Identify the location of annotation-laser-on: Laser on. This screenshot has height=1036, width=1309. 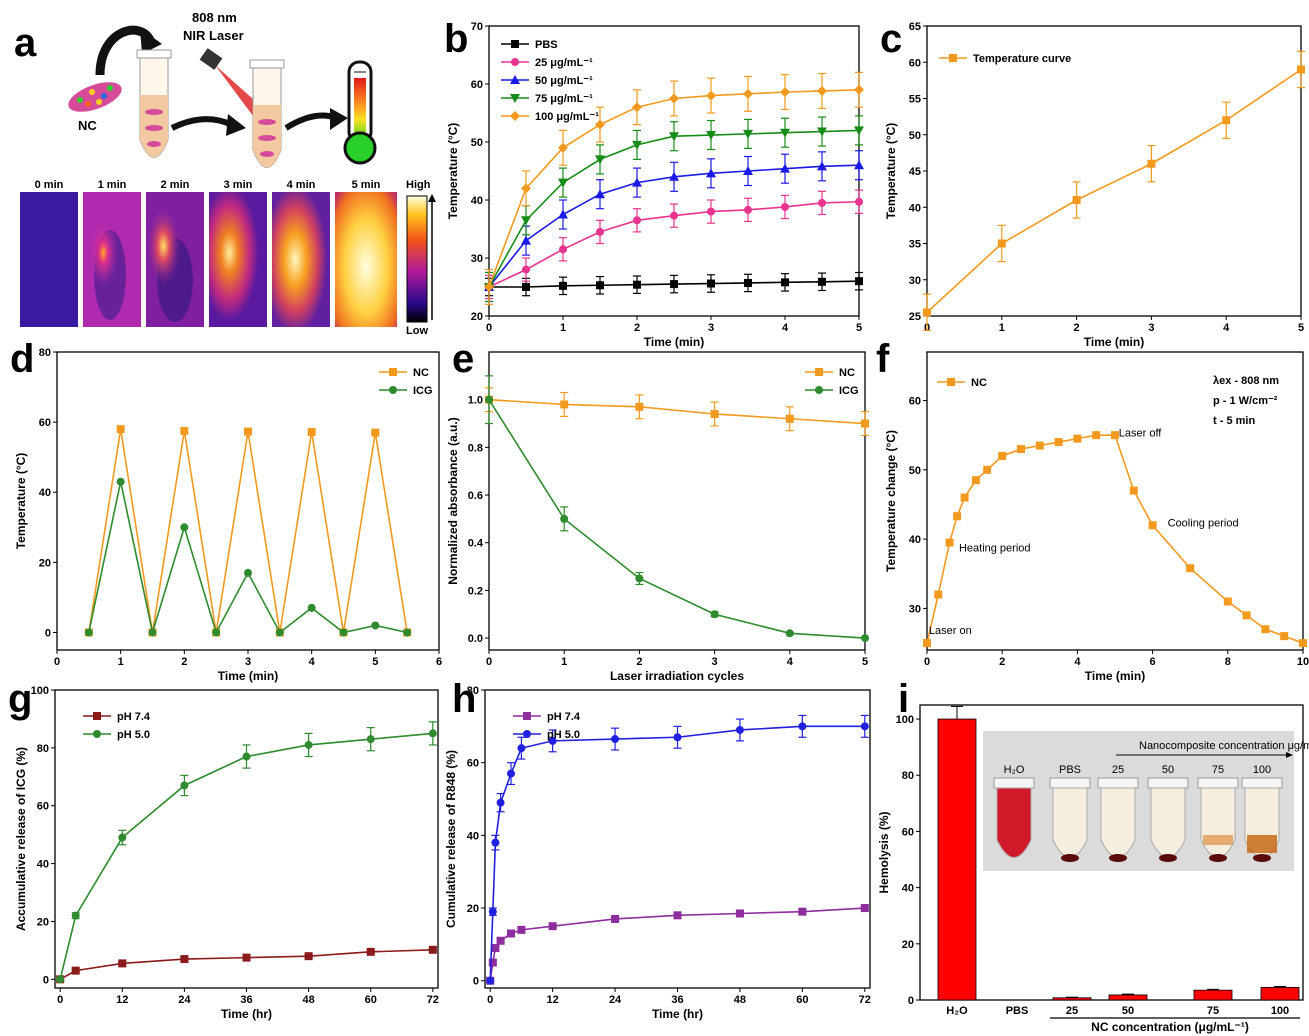
(950, 631).